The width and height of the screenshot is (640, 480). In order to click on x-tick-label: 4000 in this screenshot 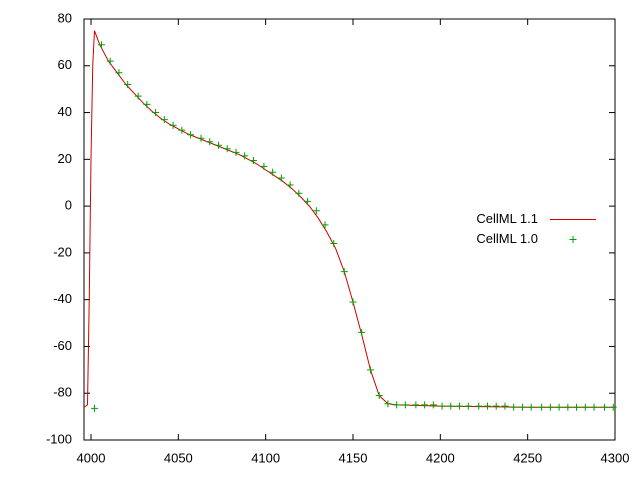, I will do `click(91, 457)`.